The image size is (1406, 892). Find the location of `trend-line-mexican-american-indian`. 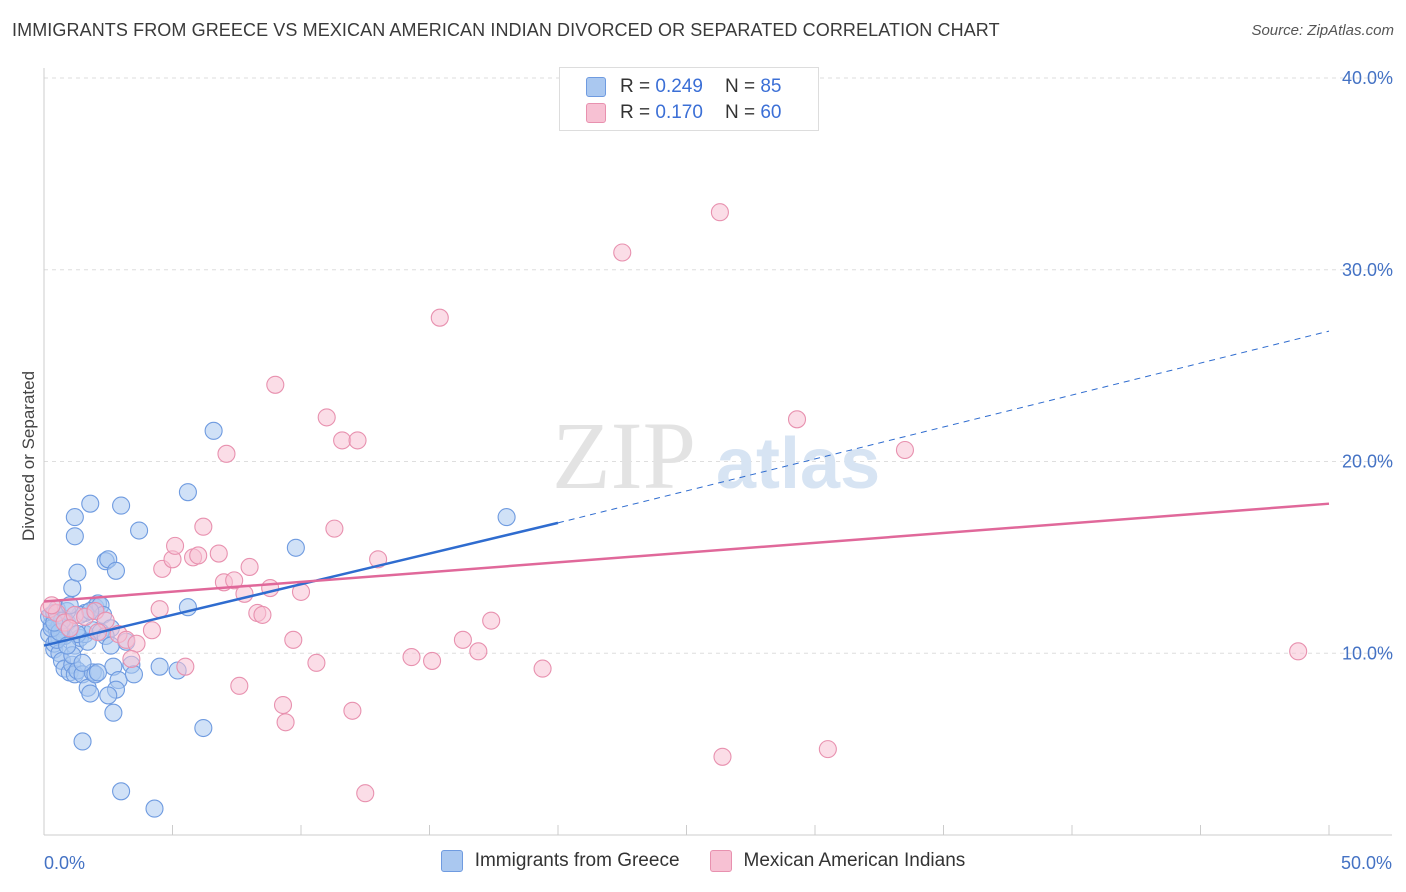

trend-line-mexican-american-indian is located at coordinates (686, 552).